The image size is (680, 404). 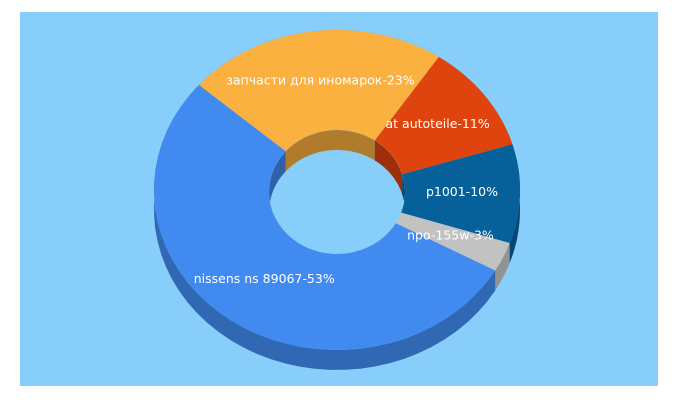 What do you see at coordinates (264, 278) in the screenshot?
I see `slice-label: nissens ns 89067-53%` at bounding box center [264, 278].